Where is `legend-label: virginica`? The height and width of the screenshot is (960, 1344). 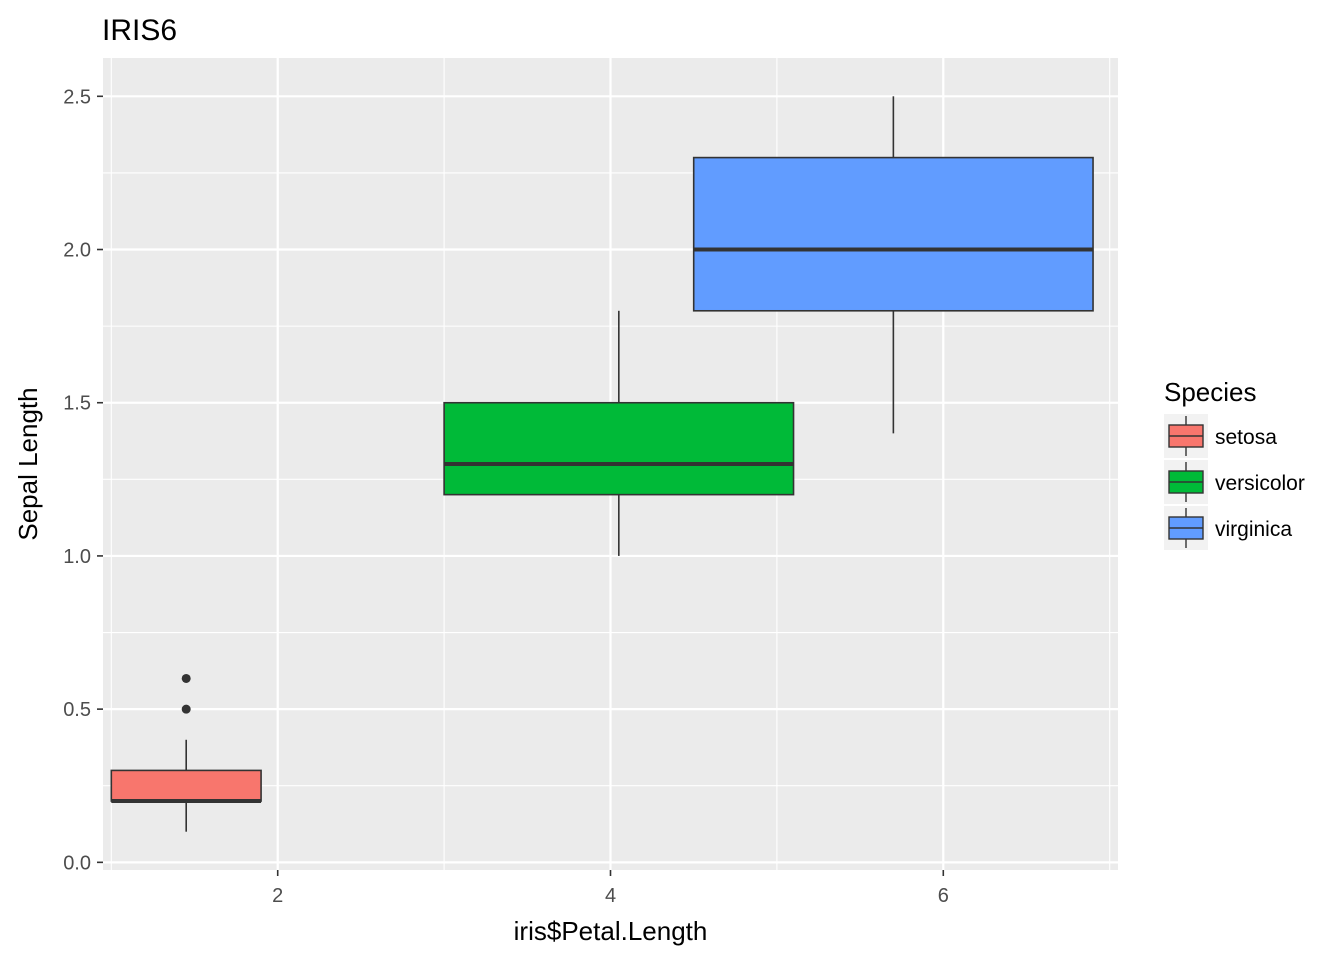 legend-label: virginica is located at coordinates (1253, 529).